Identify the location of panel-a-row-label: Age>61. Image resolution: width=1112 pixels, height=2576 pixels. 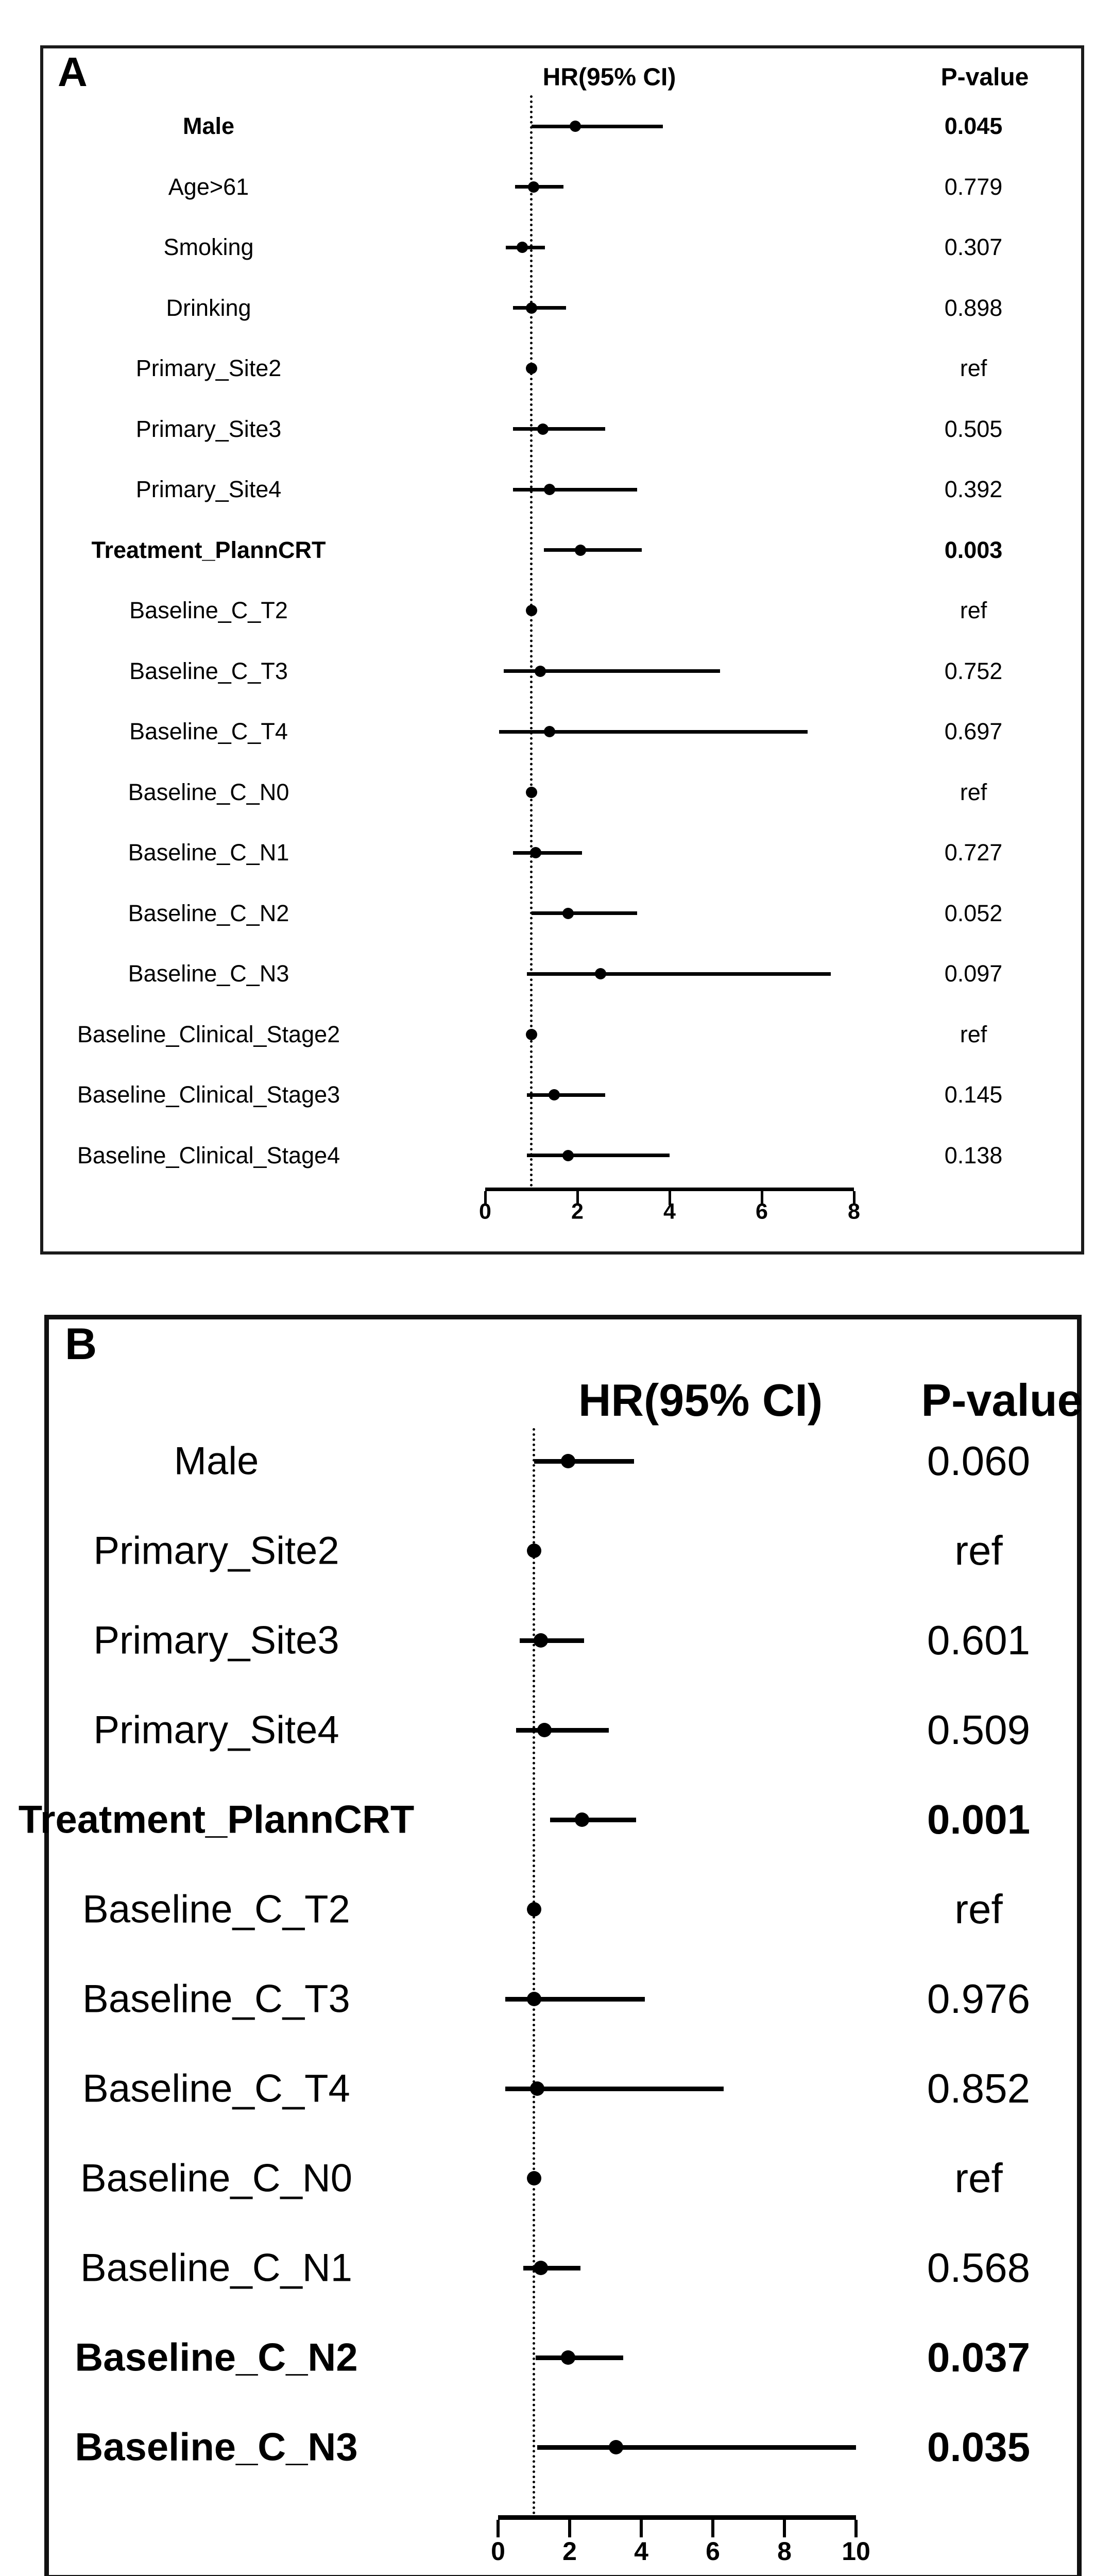
(208, 186).